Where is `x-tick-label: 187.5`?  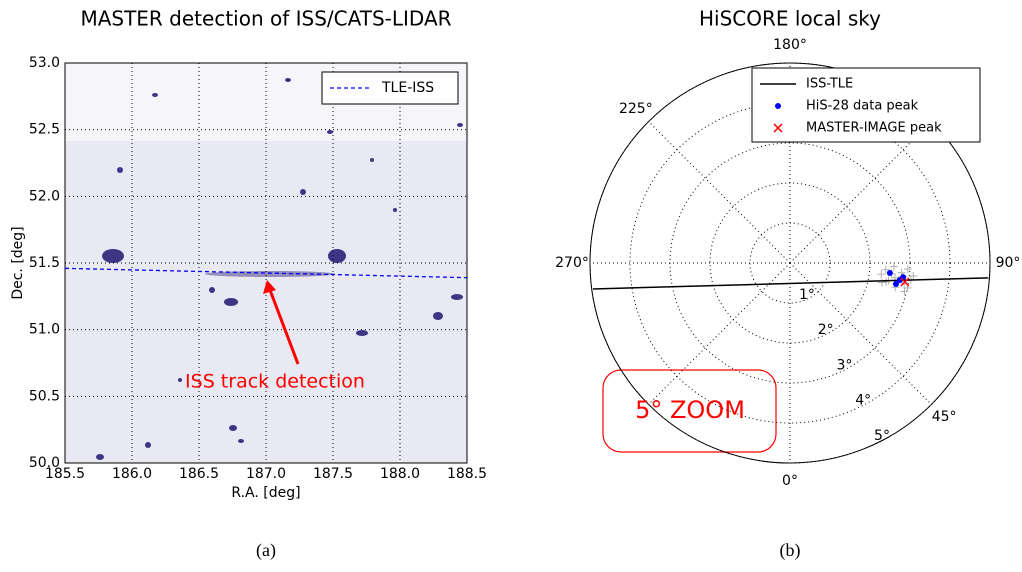 x-tick-label: 187.5 is located at coordinates (333, 474).